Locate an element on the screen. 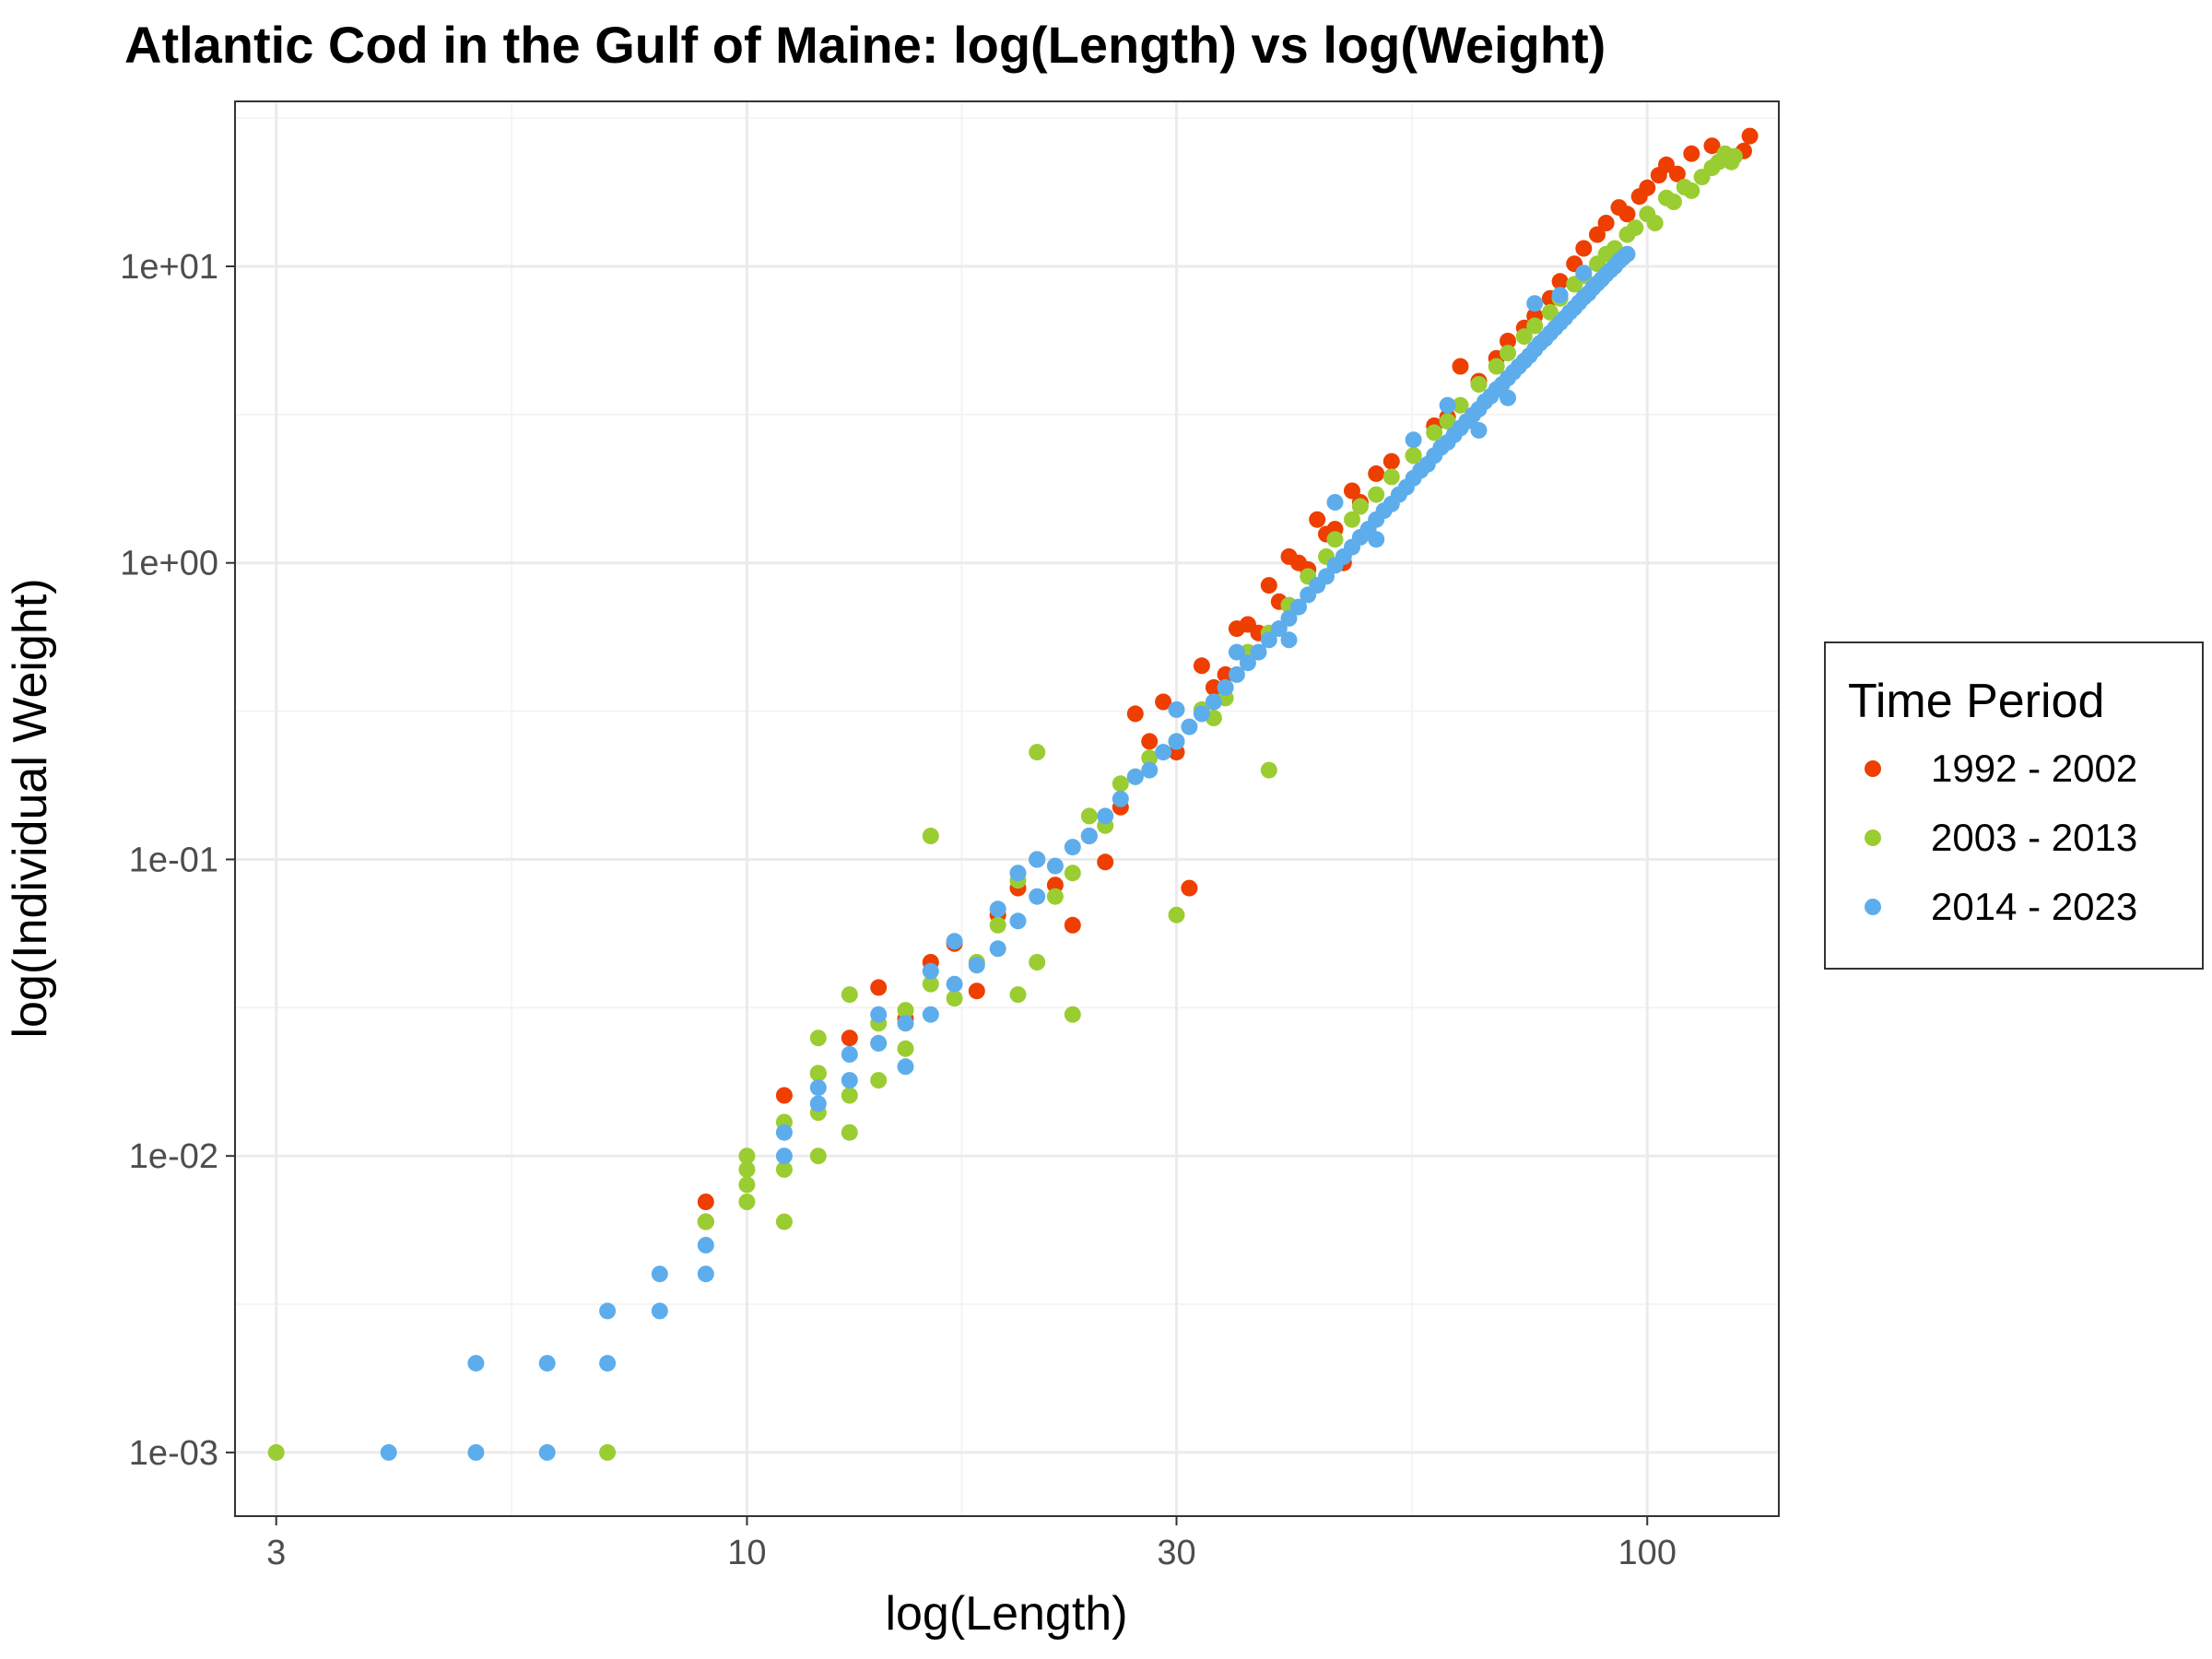 The image size is (2212, 1659). y-tick-label: 1e-01 is located at coordinates (173, 860).